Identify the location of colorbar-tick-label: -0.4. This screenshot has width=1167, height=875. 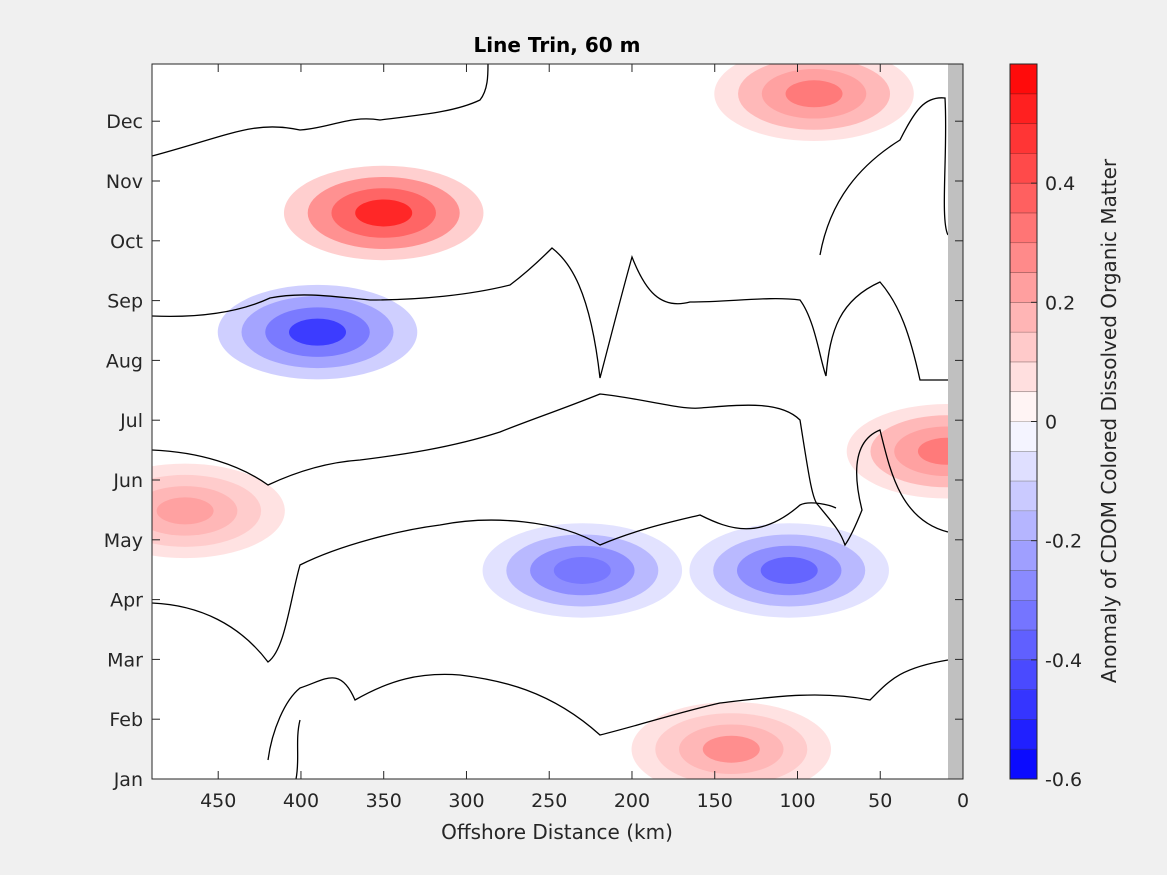
(1063, 661).